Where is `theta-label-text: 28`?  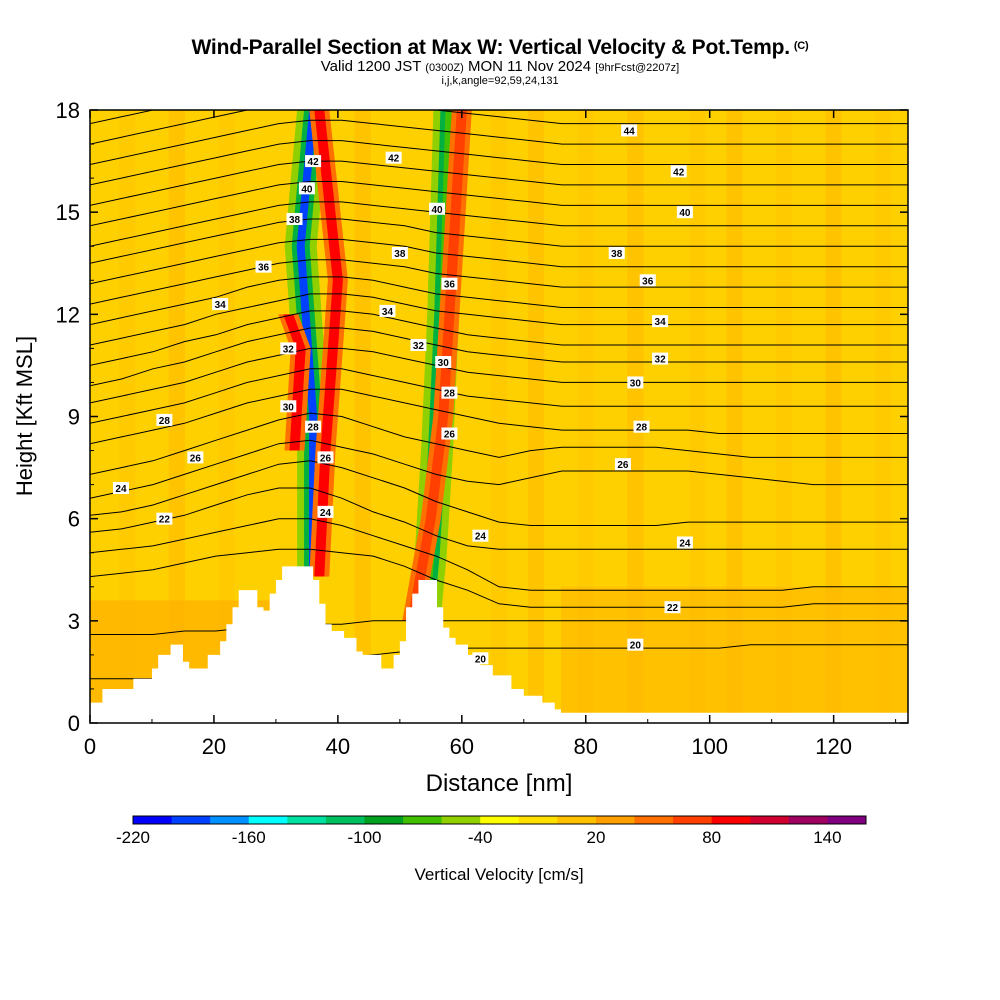
theta-label-text: 28 is located at coordinates (314, 428).